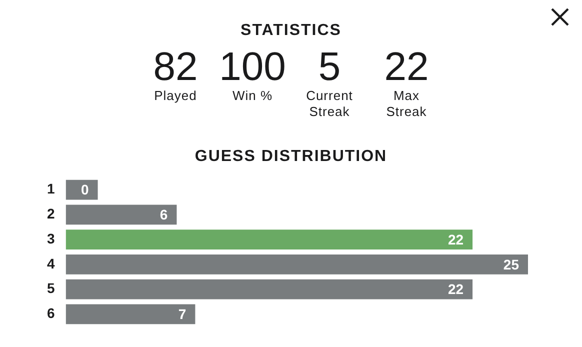  What do you see at coordinates (291, 31) in the screenshot?
I see `text: STATISTICS` at bounding box center [291, 31].